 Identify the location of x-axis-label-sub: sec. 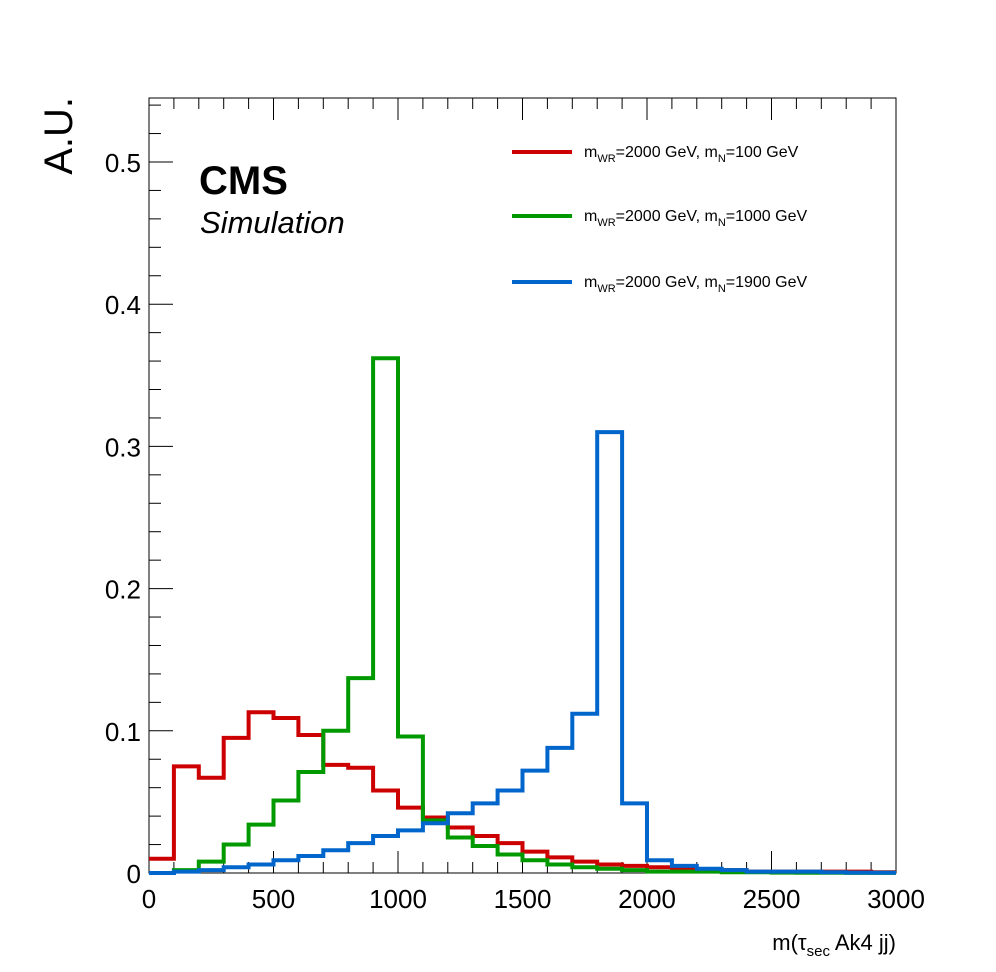
(819, 951).